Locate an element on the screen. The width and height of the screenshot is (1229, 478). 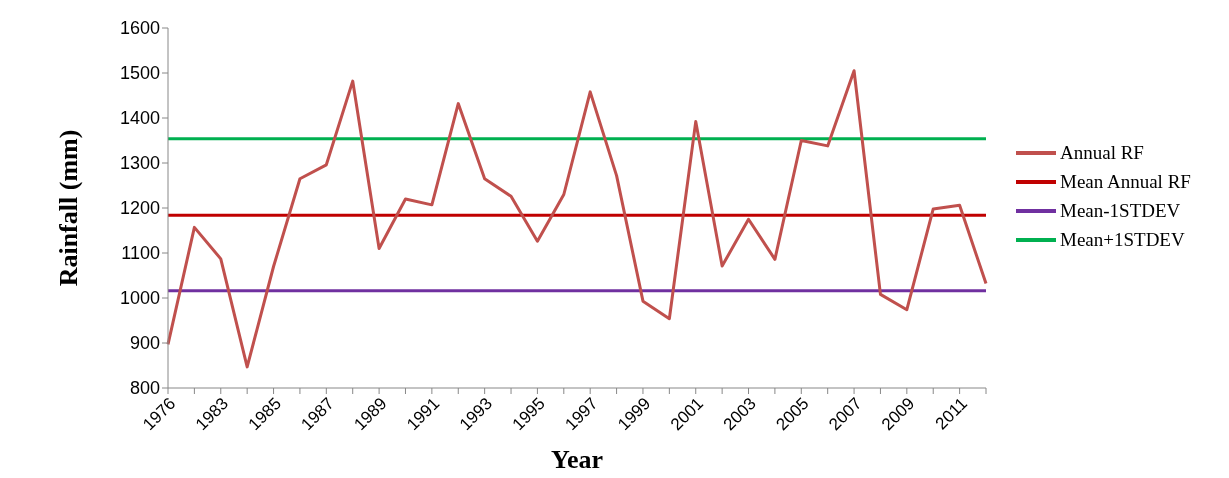
y-tick-label: 800 is located at coordinates (144, 388).